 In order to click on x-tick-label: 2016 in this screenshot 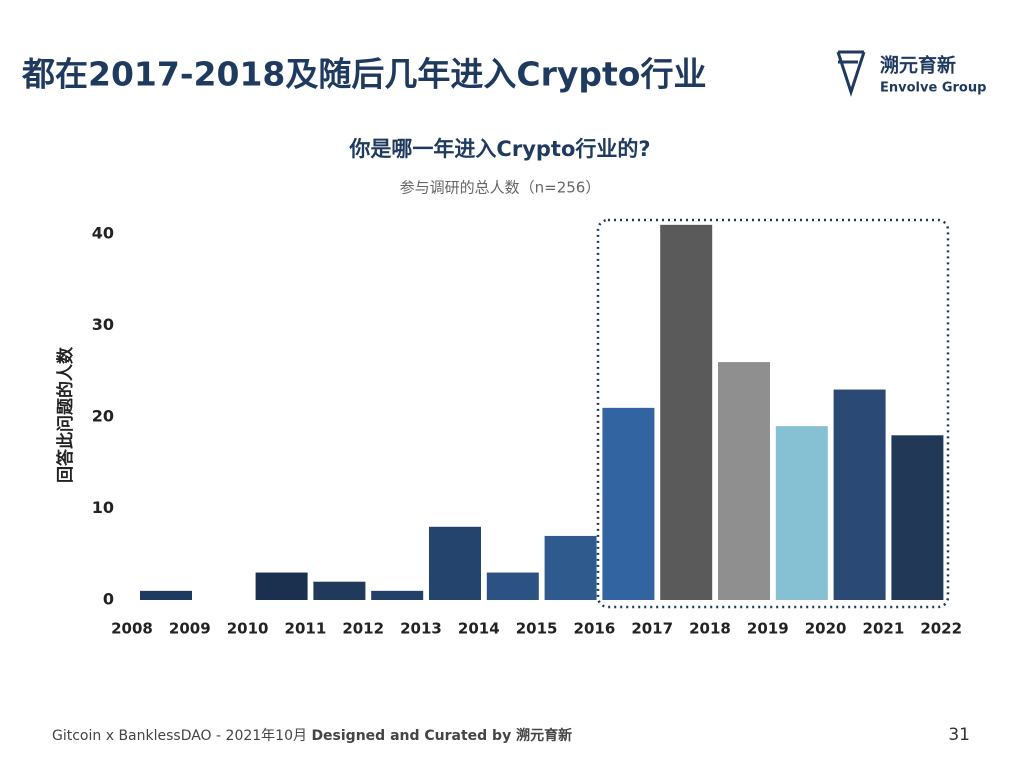, I will do `click(595, 629)`.